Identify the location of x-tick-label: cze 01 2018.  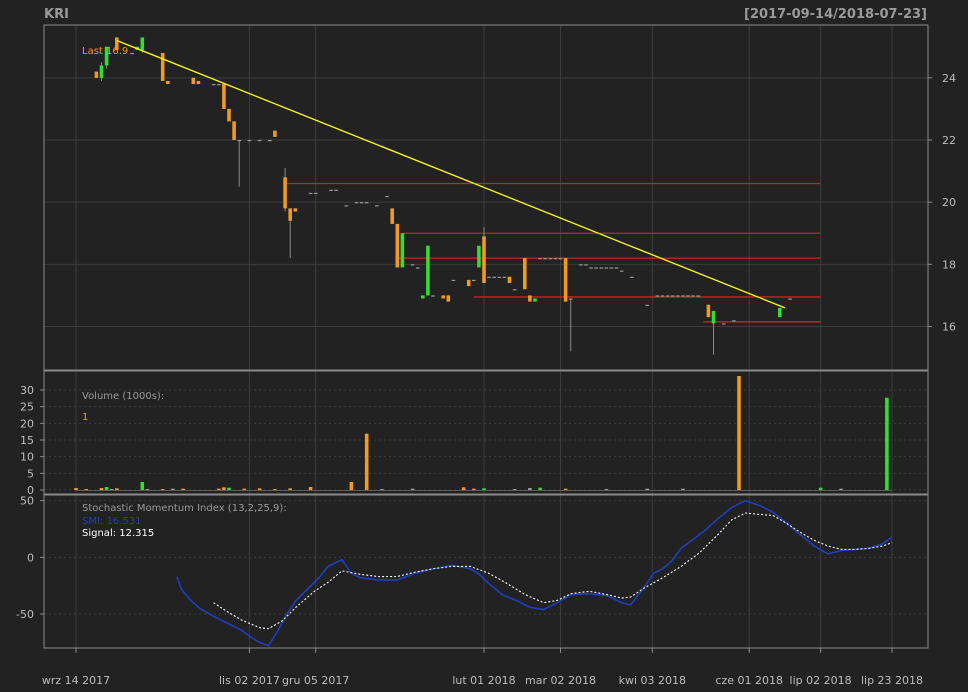
(749, 680).